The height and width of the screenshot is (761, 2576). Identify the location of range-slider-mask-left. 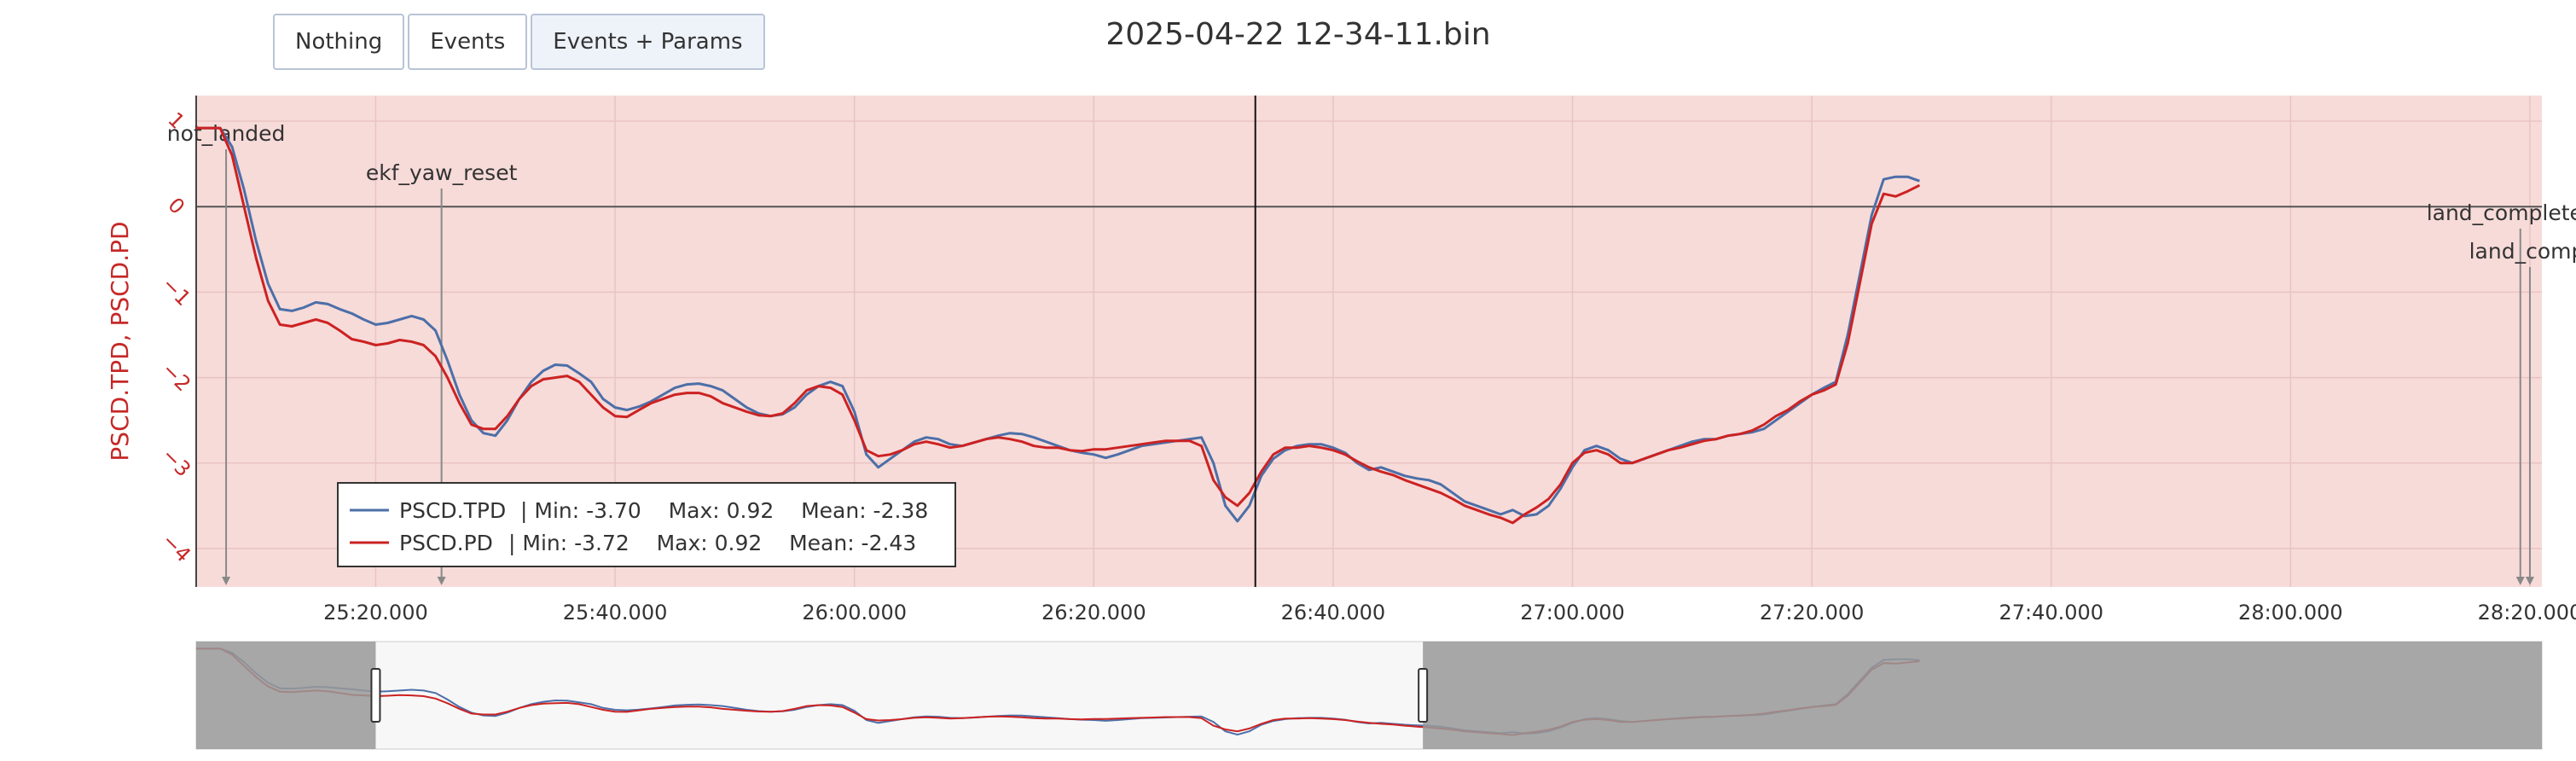
(286, 695).